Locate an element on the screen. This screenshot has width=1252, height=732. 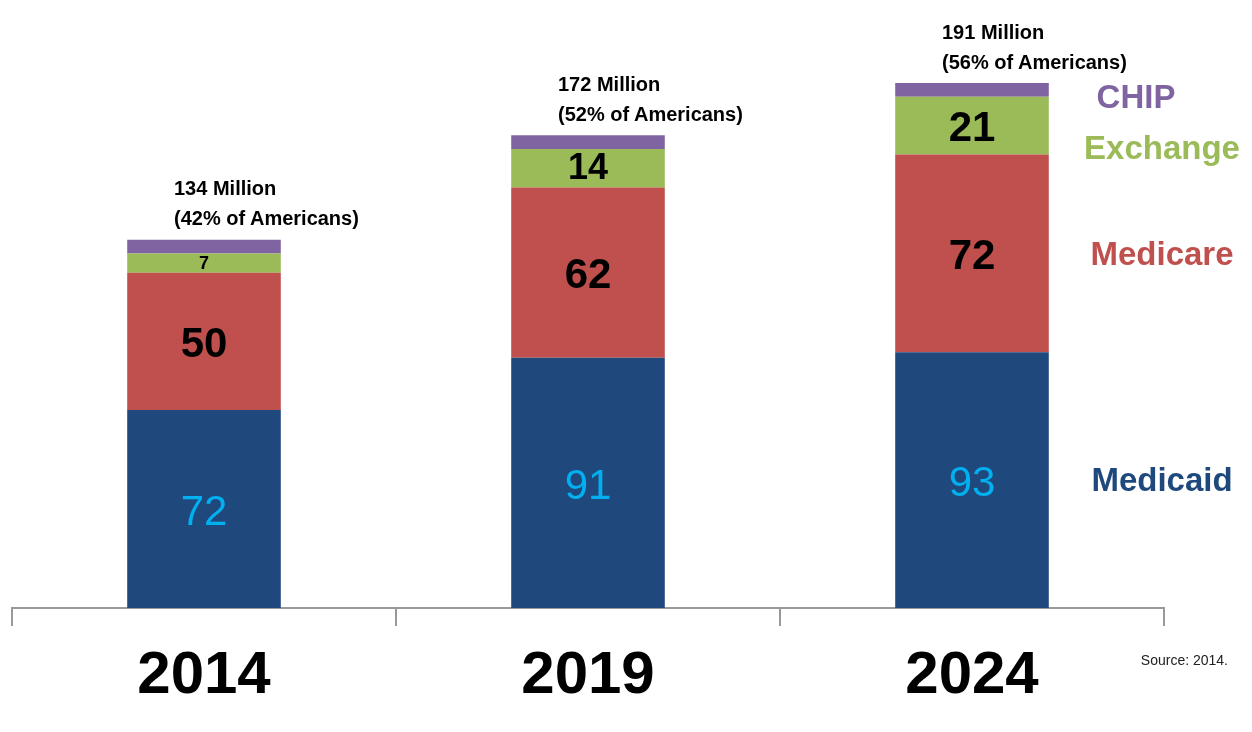
data-label: 50 is located at coordinates (204, 342).